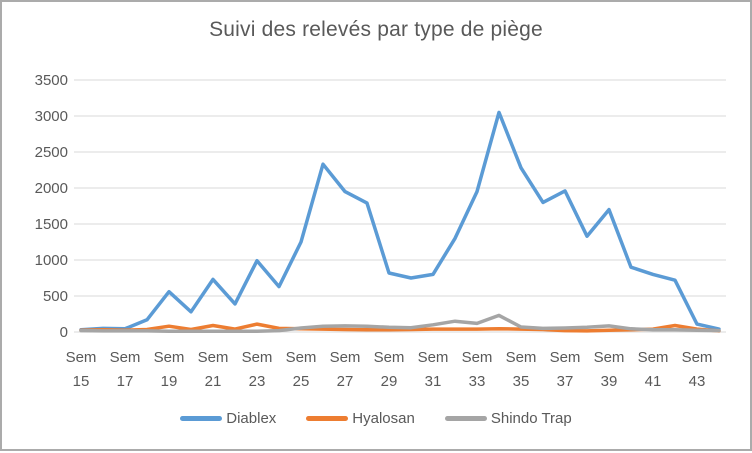 Image resolution: width=752 pixels, height=453 pixels. I want to click on y-tick-label-0: 0, so click(64, 332).